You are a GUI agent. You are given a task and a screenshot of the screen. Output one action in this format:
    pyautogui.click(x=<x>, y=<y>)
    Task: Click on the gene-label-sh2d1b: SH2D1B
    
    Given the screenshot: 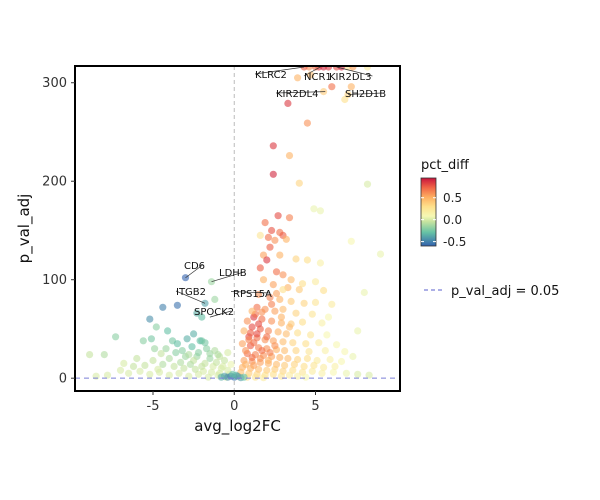 What is the action you would take?
    pyautogui.click(x=365, y=94)
    